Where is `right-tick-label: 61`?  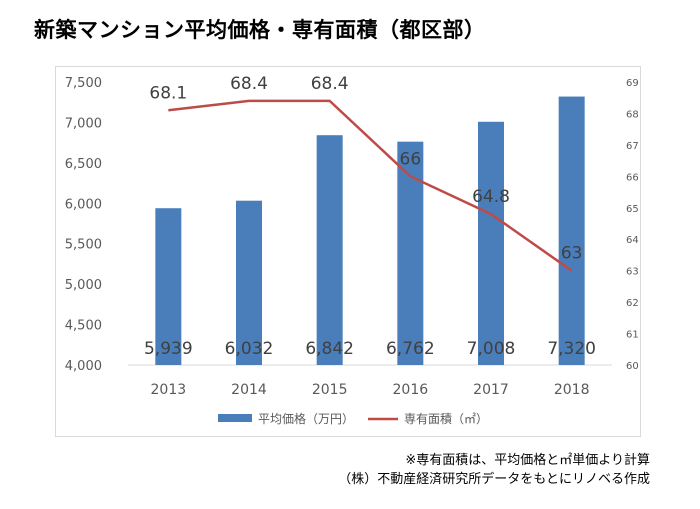
right-tick-label: 61 is located at coordinates (632, 335).